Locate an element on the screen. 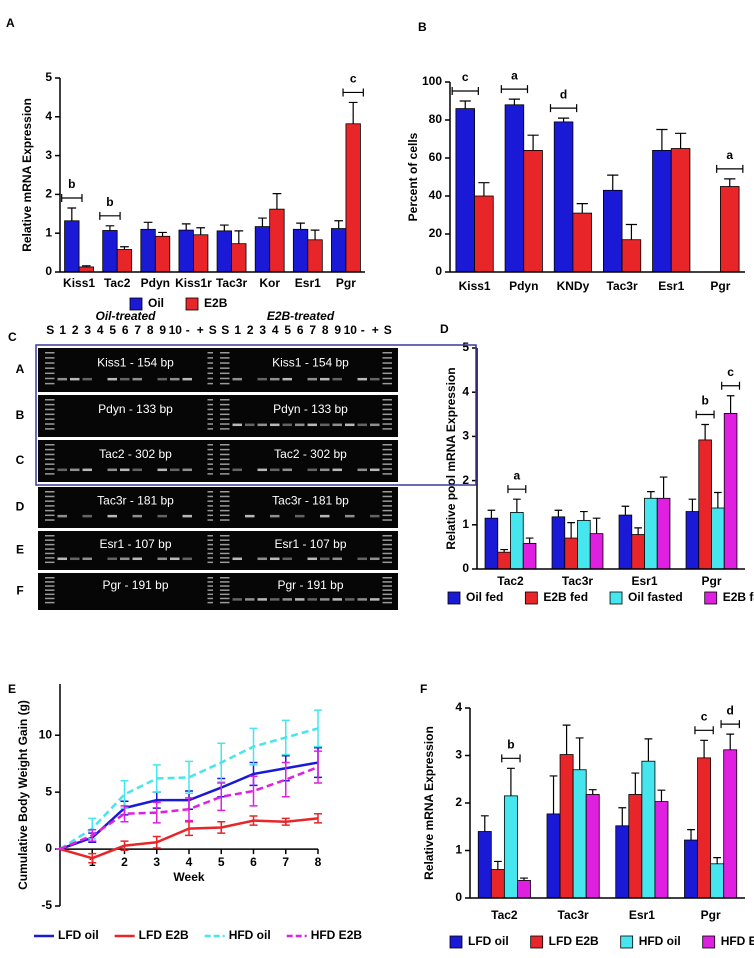 Image resolution: width=754 pixels, height=958 pixels. significance-bracket is located at coordinates (110, 215).